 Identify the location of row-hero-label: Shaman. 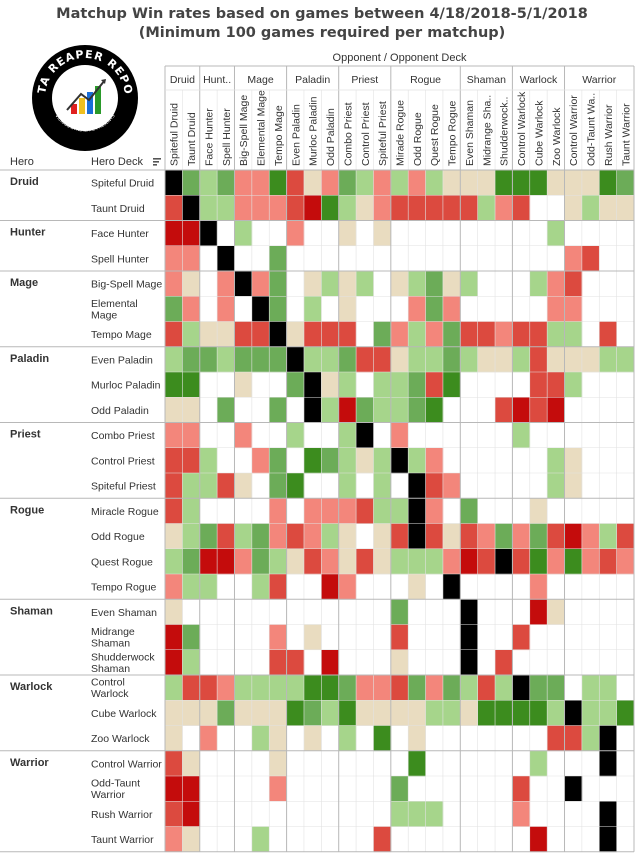
(31, 611).